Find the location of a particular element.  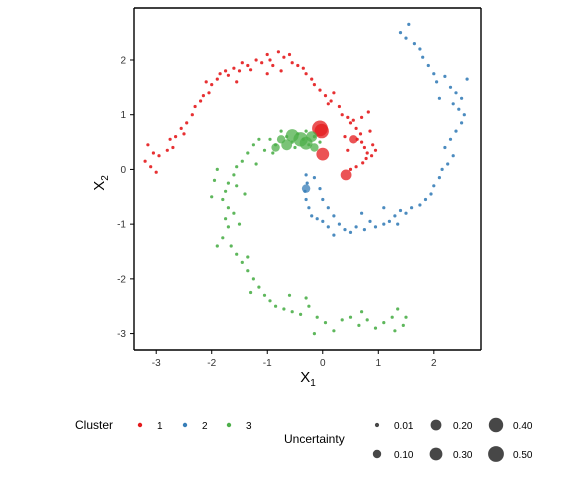

uncertainty-legend-label: 0.01 is located at coordinates (404, 426).